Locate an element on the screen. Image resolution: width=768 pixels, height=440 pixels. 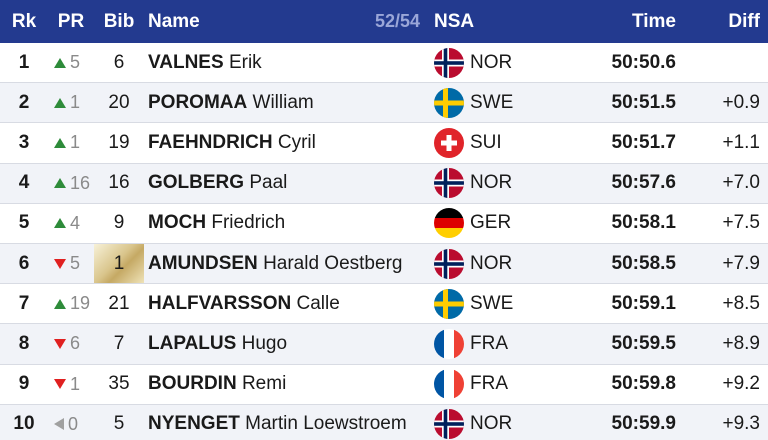
bib-header: Bib is located at coordinates (119, 21).